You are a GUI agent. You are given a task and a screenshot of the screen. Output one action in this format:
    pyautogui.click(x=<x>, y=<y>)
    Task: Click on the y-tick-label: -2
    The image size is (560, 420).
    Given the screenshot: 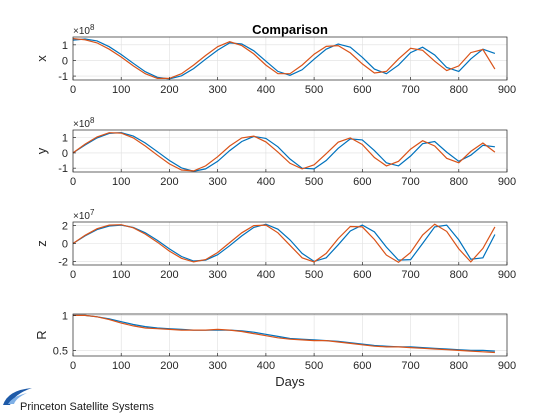 What is the action you would take?
    pyautogui.click(x=63, y=262)
    